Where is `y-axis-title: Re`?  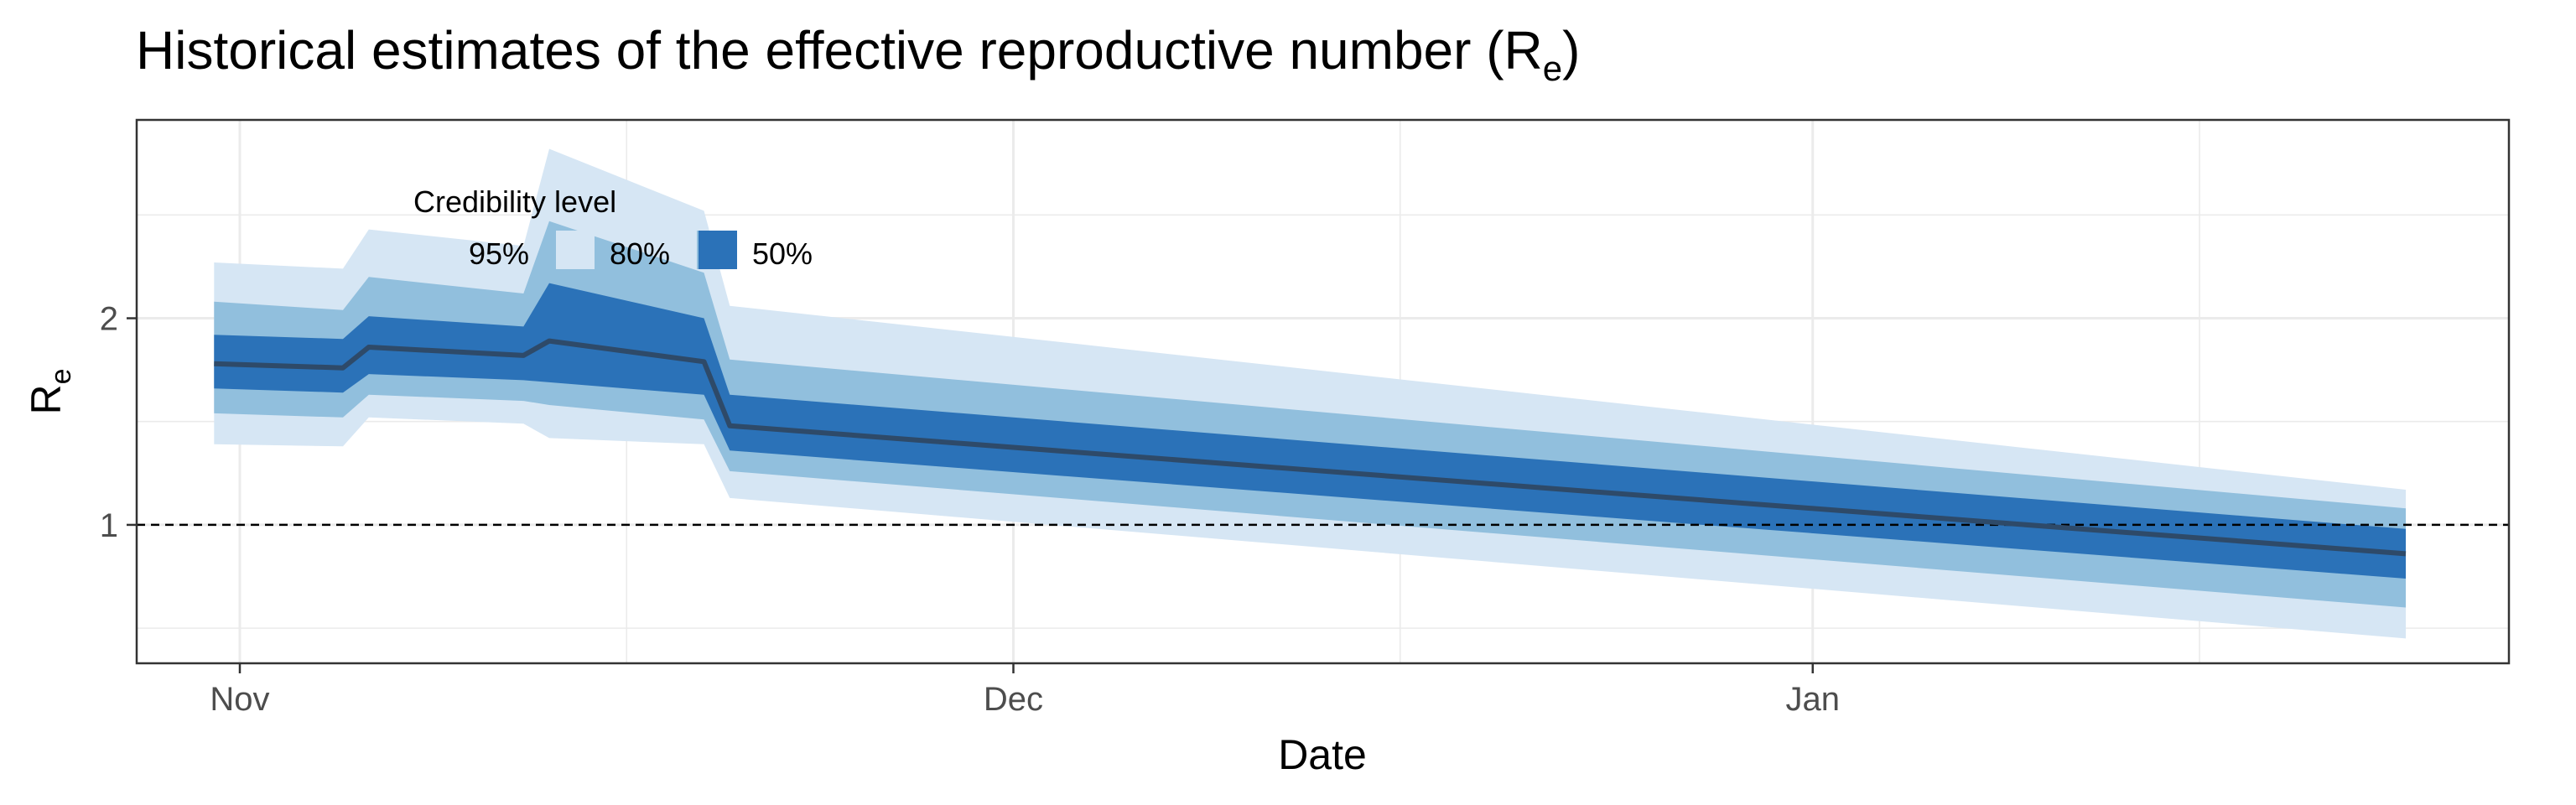
y-axis-title: Re is located at coordinates (50, 391).